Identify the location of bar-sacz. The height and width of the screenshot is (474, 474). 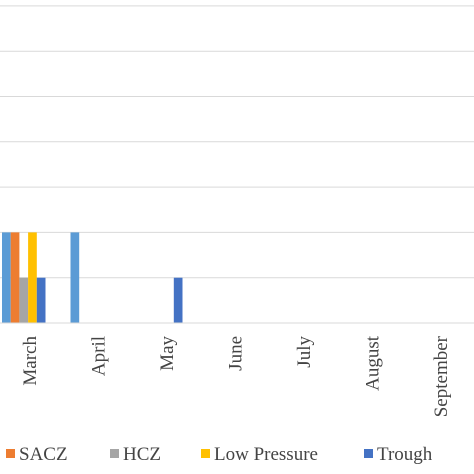
(15, 277).